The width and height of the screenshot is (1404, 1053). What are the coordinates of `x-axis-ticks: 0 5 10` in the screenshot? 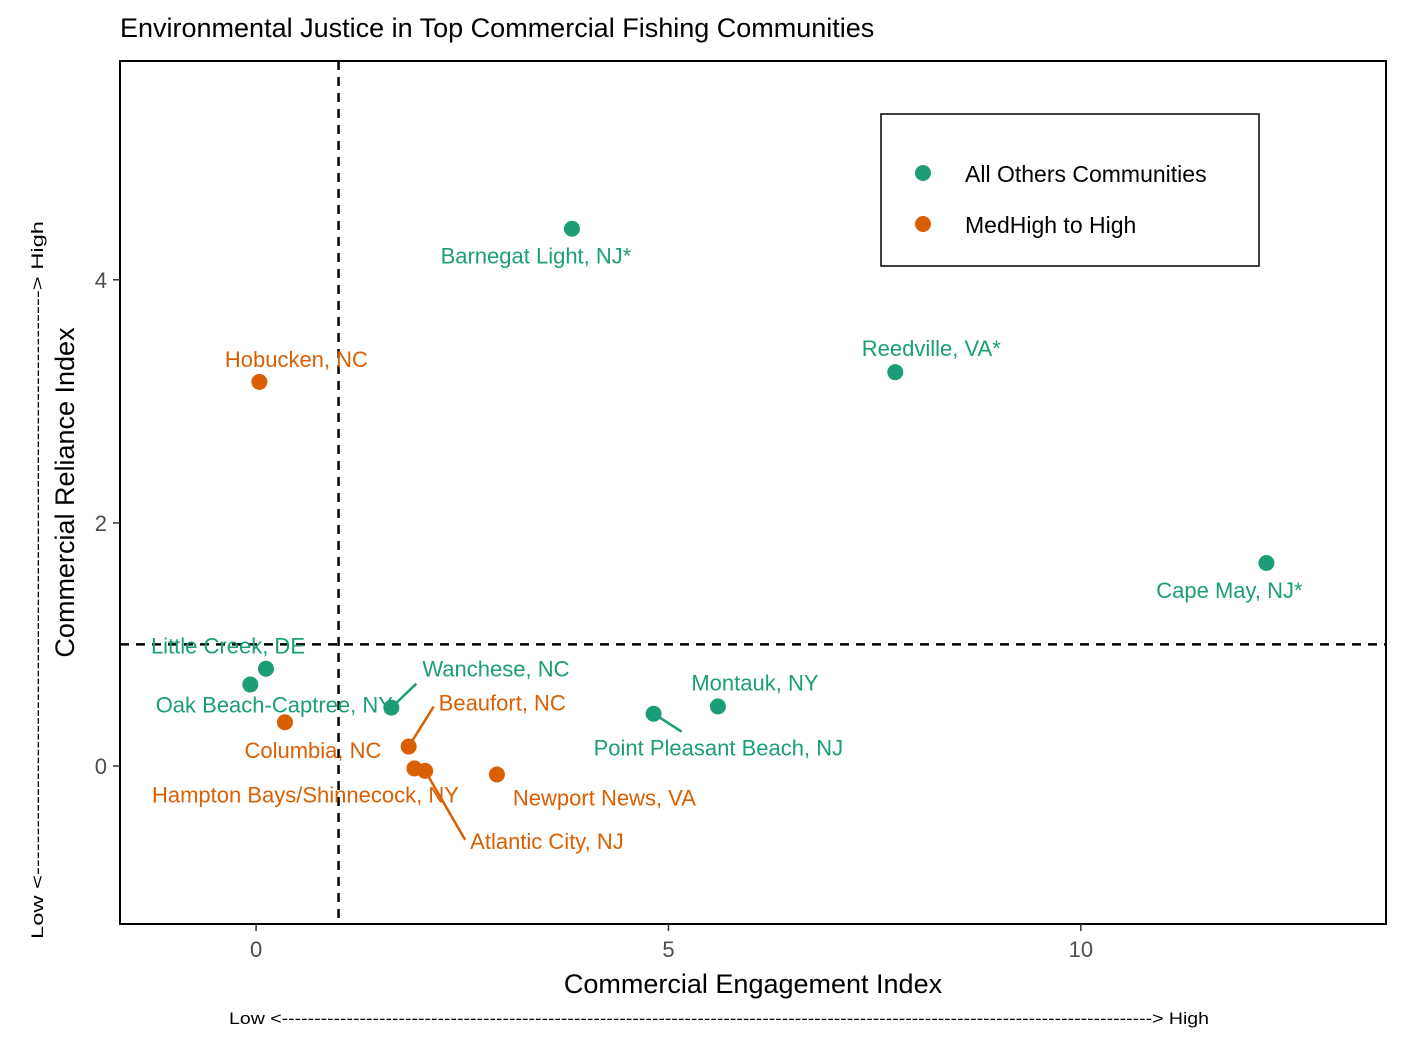 It's located at (671, 943).